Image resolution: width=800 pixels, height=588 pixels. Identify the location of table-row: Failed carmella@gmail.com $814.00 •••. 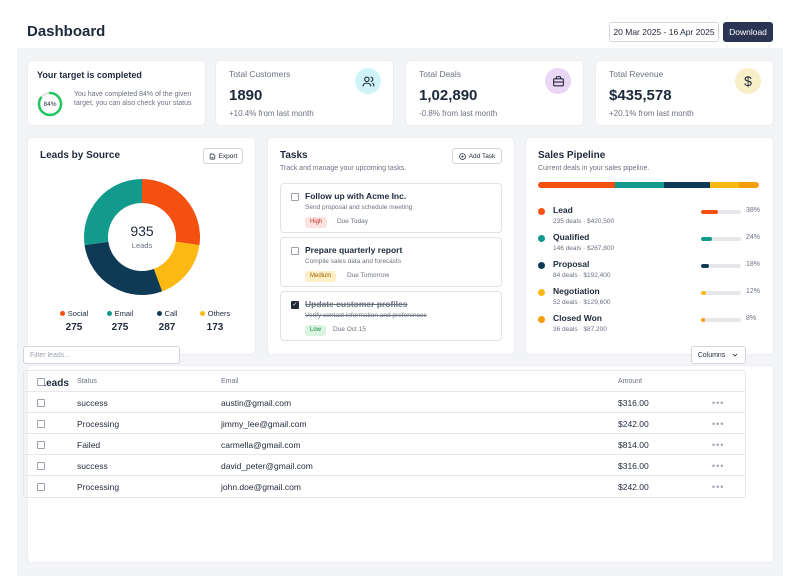
(384, 444).